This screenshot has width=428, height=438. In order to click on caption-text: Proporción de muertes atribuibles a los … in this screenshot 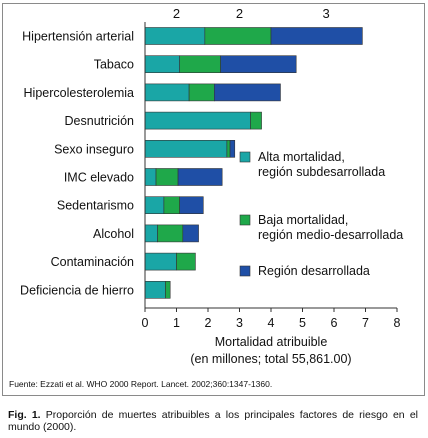, I will do `click(213, 421)`.